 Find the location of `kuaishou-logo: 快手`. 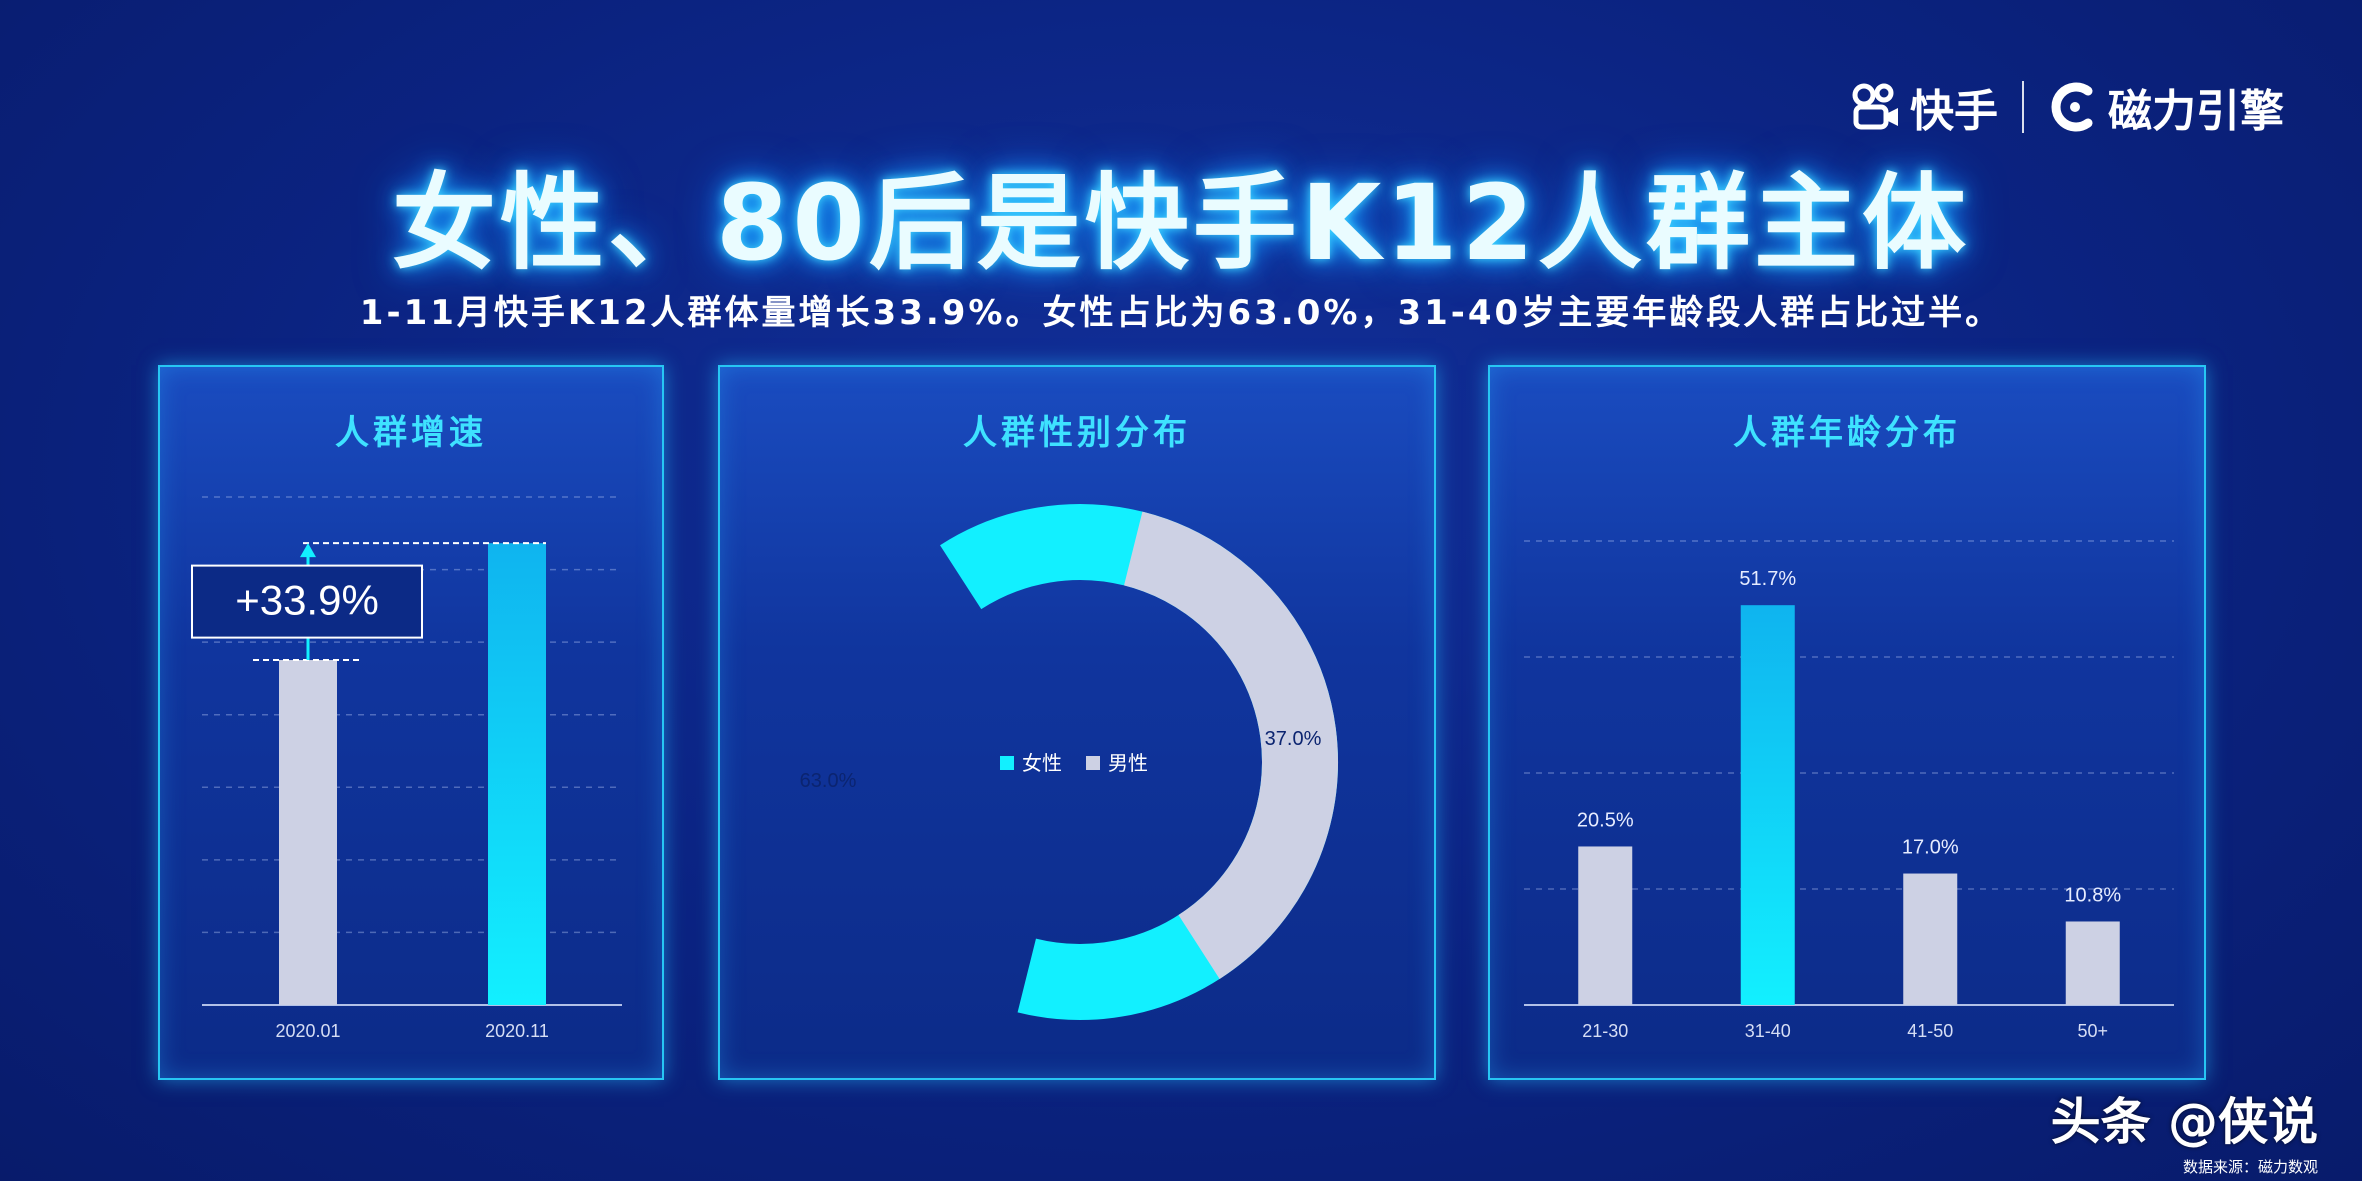

kuaishou-logo: 快手 is located at coordinates (1924, 107).